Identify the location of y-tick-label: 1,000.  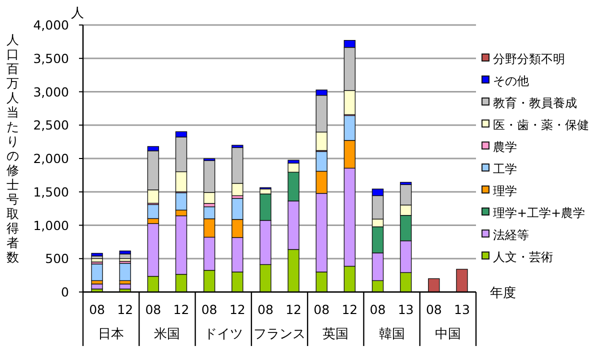
(51, 225).